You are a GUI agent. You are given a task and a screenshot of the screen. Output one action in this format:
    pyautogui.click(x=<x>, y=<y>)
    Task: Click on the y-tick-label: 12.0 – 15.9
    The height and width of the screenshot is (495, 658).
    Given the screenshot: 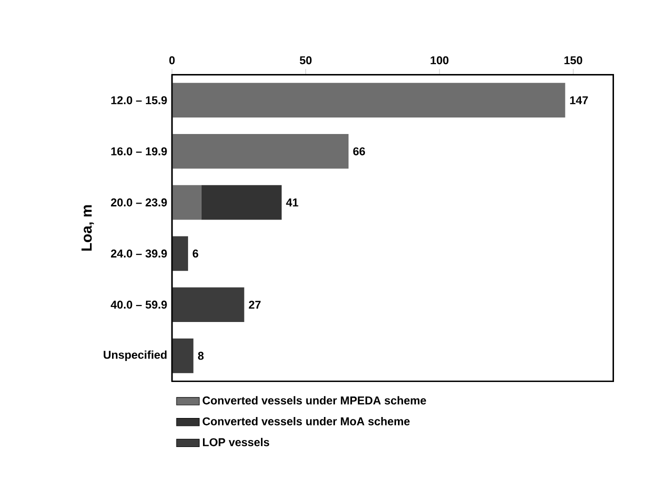 What is the action you would take?
    pyautogui.click(x=139, y=100)
    